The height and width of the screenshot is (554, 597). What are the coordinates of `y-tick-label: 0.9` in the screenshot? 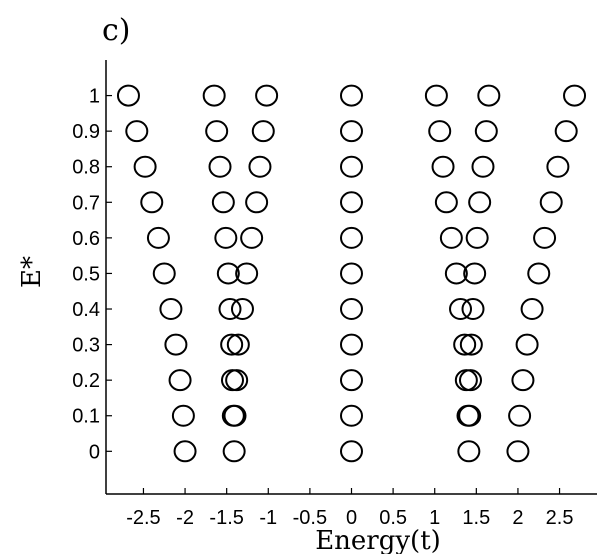 It's located at (86, 132).